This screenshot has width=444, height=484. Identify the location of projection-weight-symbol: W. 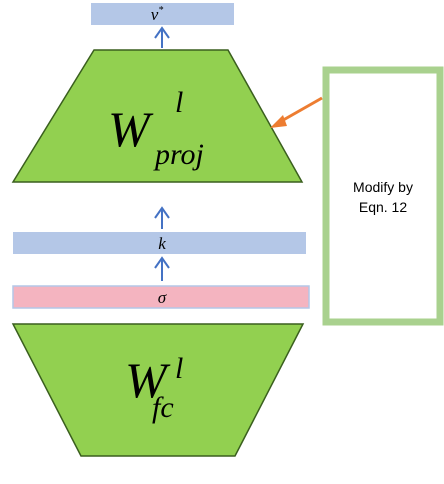
(131, 129).